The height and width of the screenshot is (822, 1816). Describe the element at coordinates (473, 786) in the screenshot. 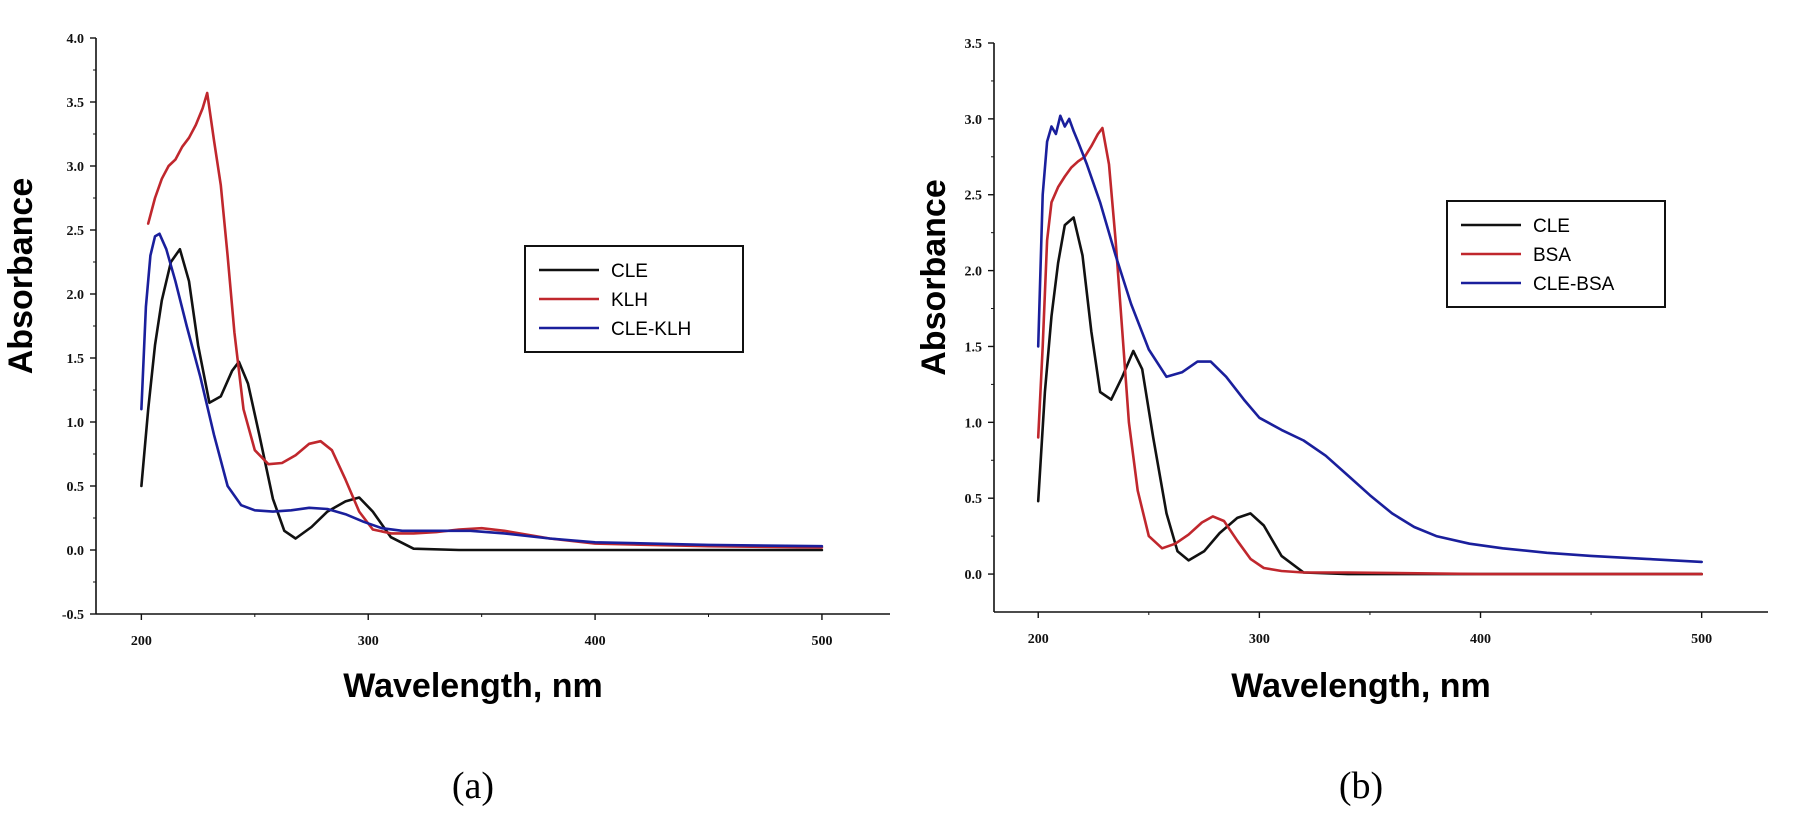

I see `panel-label: (a)` at that location.